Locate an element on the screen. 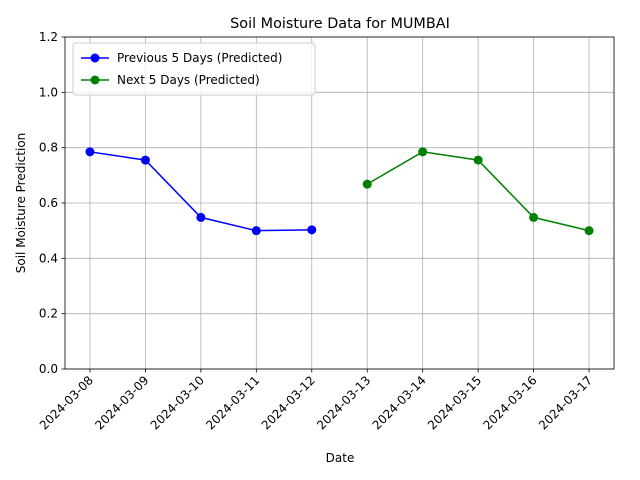  x-tick-label: 2024-03-11 is located at coordinates (232, 402).